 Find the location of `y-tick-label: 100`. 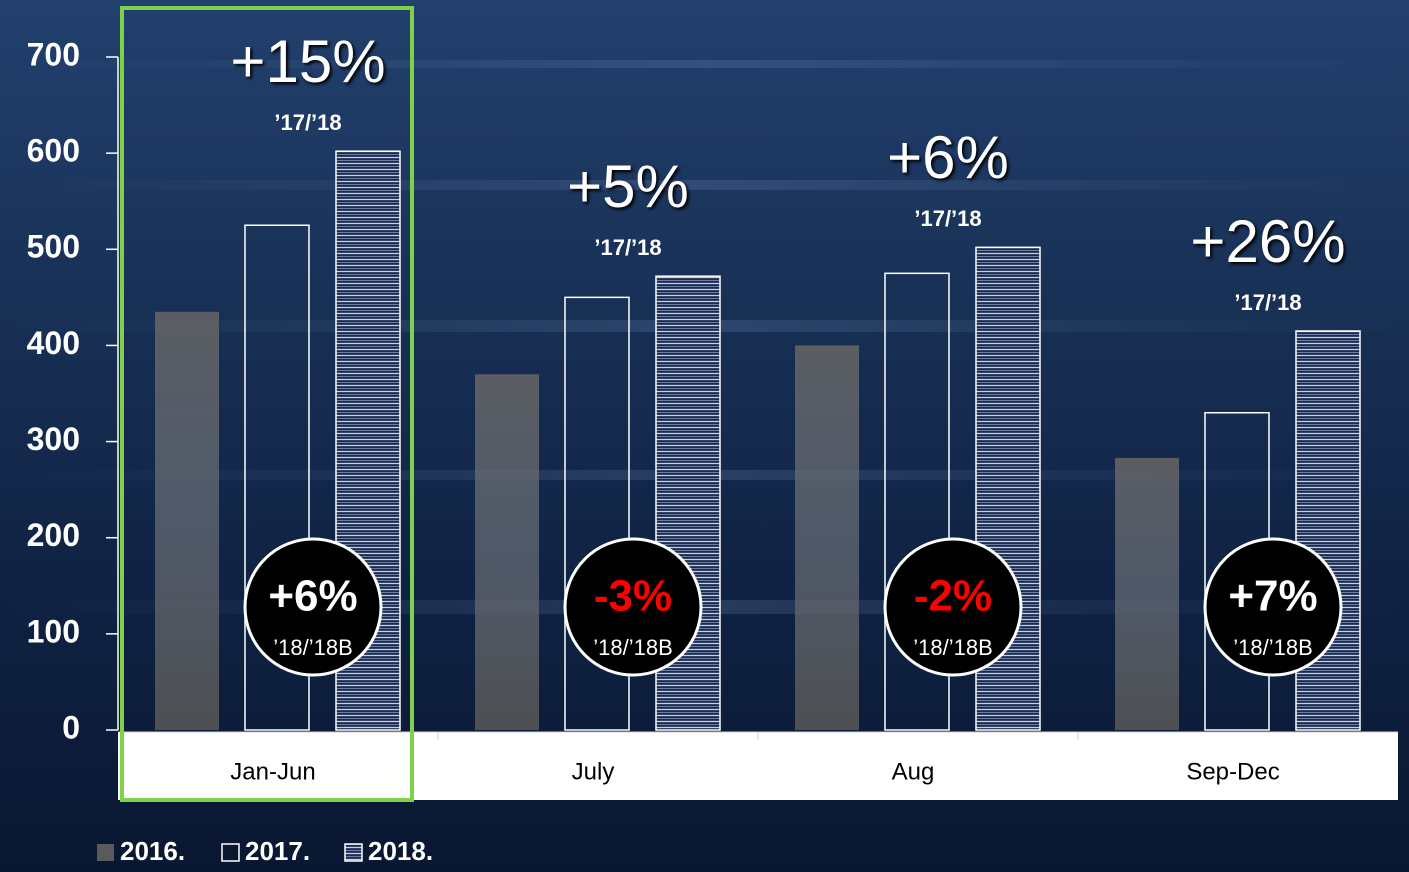

y-tick-label: 100 is located at coordinates (53, 631).